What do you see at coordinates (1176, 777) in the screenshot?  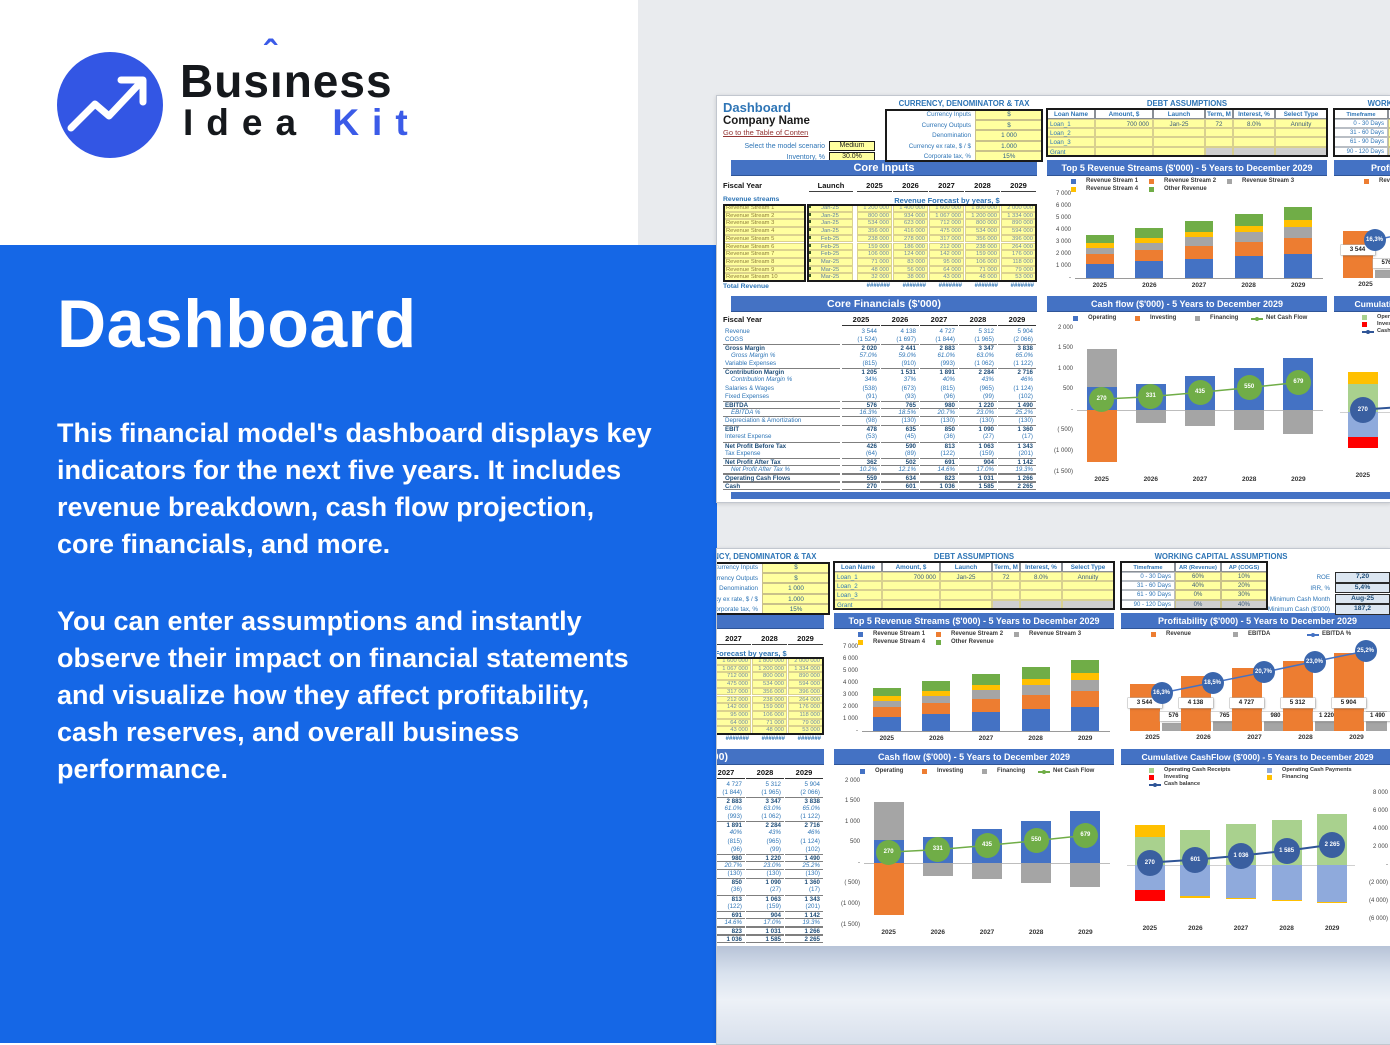 I see `legend-label: Investing` at bounding box center [1176, 777].